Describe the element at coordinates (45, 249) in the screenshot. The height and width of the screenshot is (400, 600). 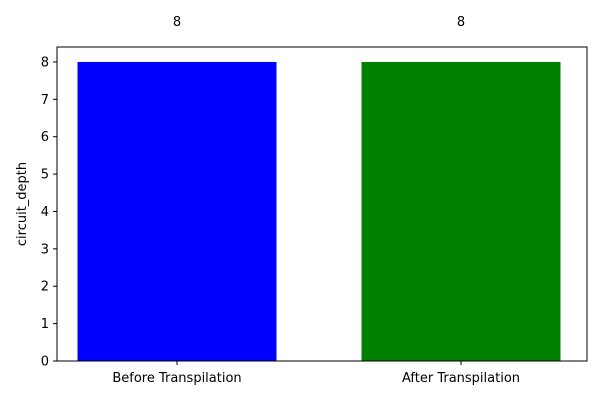
I see `y-tick-label: 3` at that location.